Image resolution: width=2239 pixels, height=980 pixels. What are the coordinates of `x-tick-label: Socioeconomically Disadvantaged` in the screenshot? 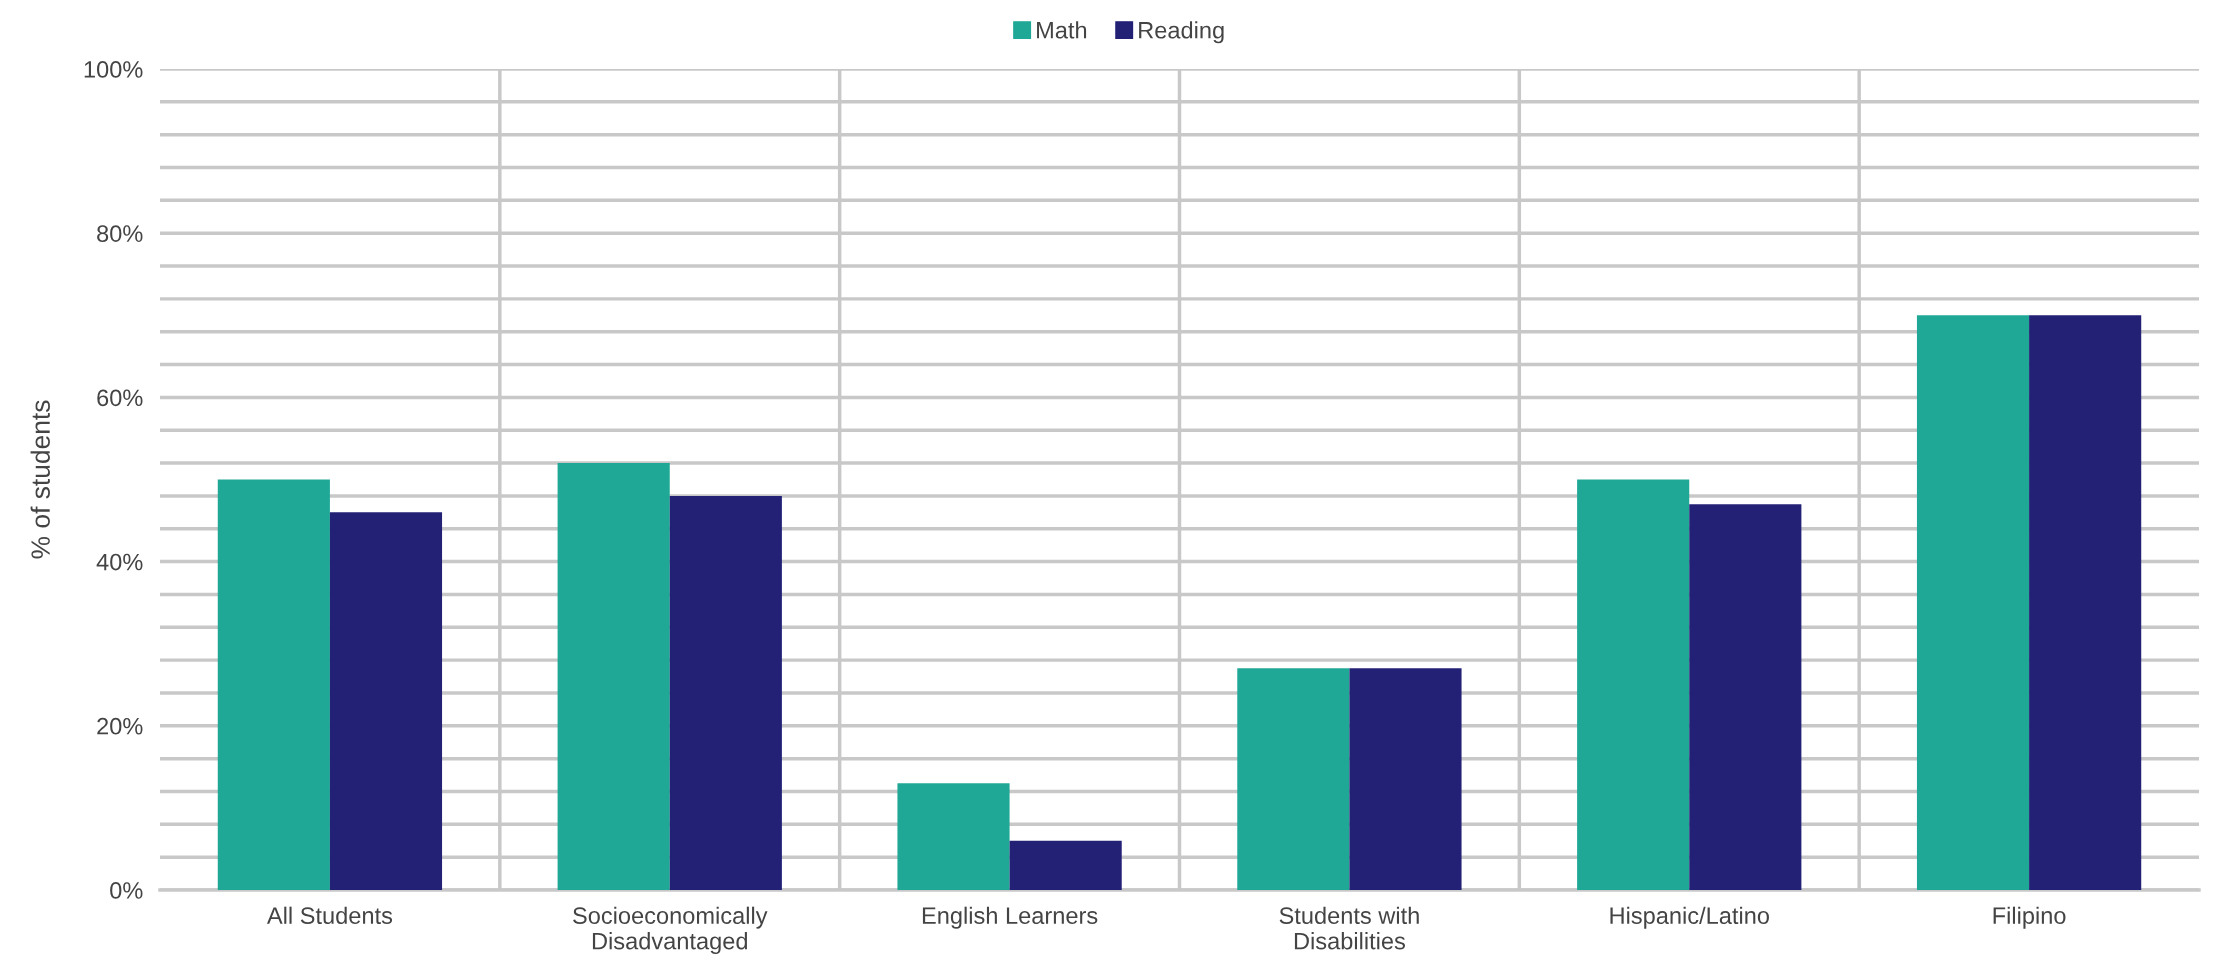 It's located at (670, 930).